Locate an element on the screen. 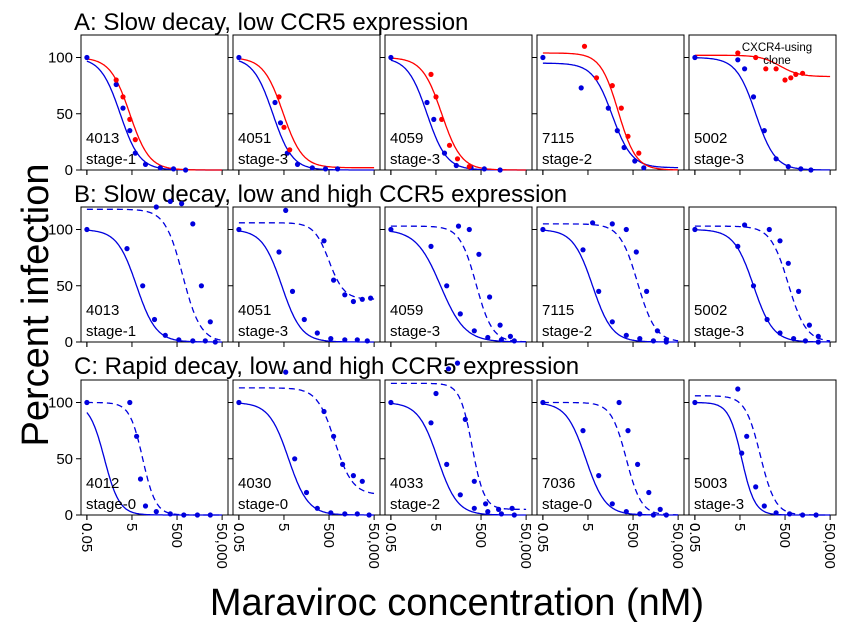 This screenshot has width=845, height=622. panel-1-1: 4051 stage-3 is located at coordinates (304, 276).